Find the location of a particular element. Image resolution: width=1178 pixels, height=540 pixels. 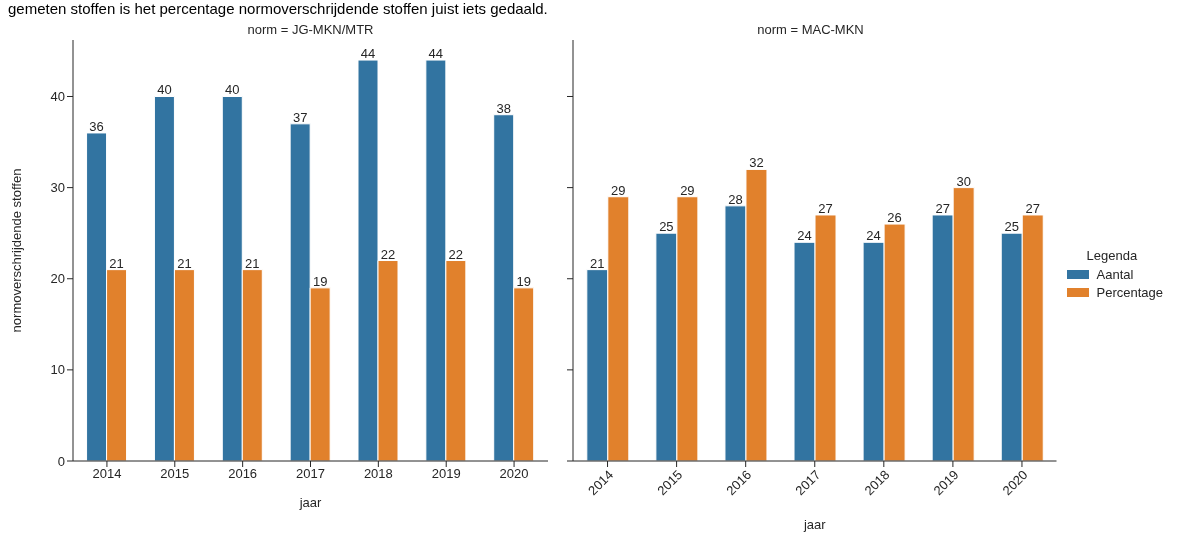

data-label: 37 is located at coordinates (300, 117).